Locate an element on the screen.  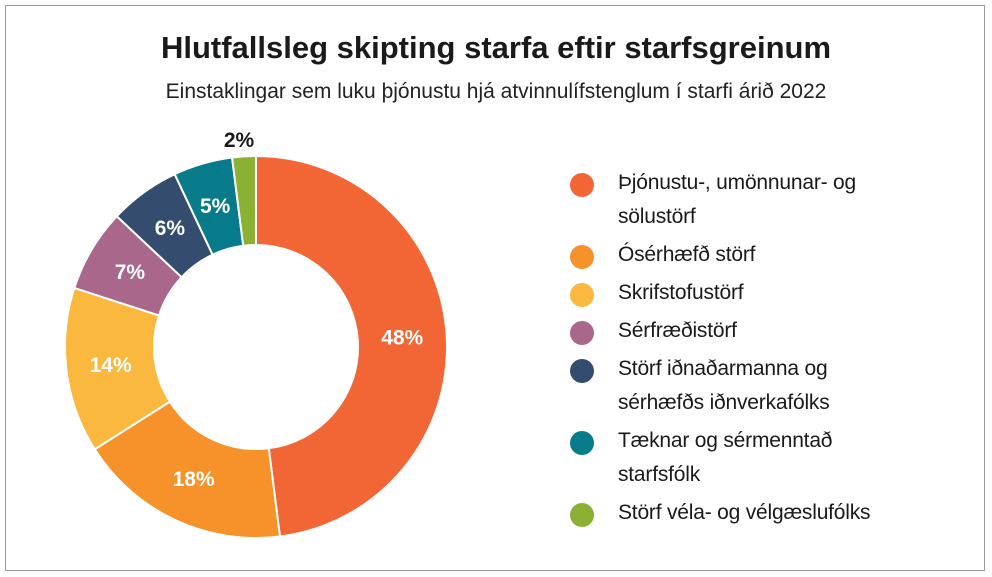
legend-label: Þjónustu-, umönnunar- og sölustörf is located at coordinates (737, 200).